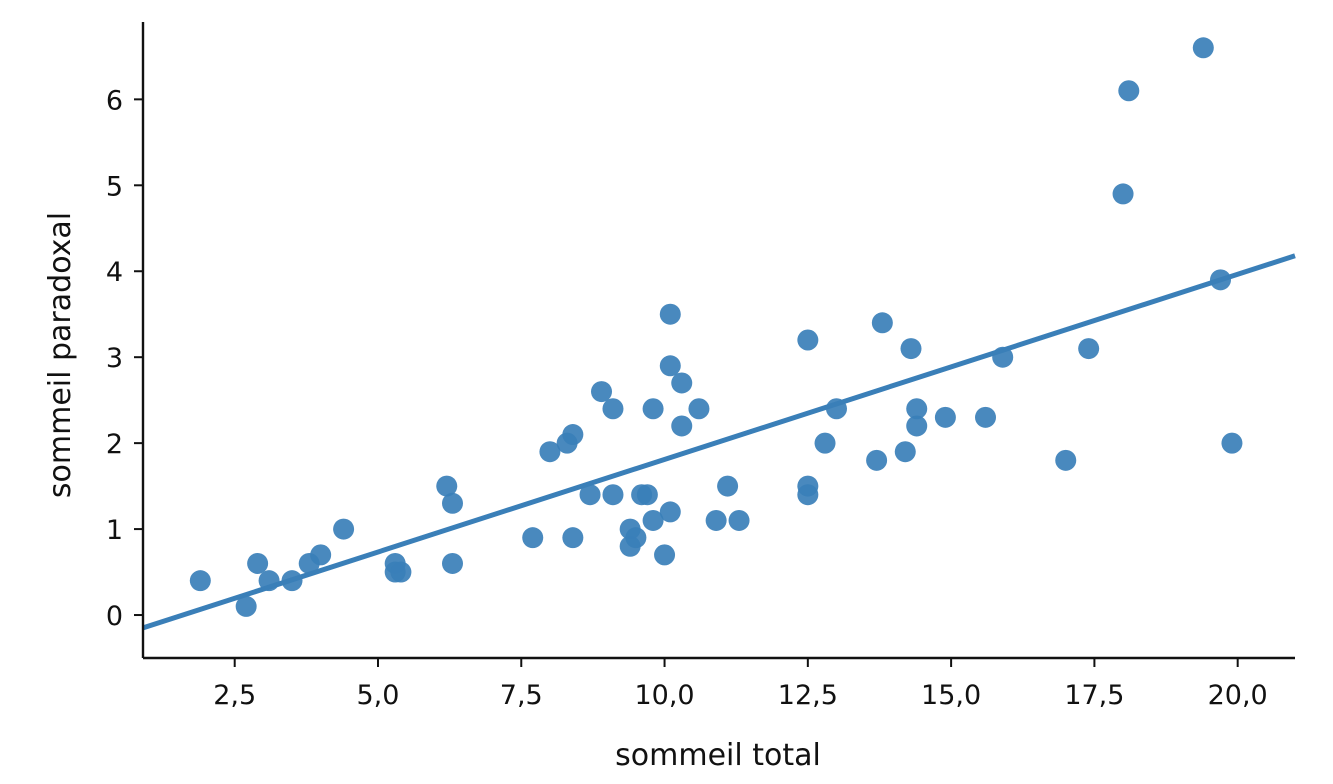  I want to click on y-tick-label: 6, so click(114, 100).